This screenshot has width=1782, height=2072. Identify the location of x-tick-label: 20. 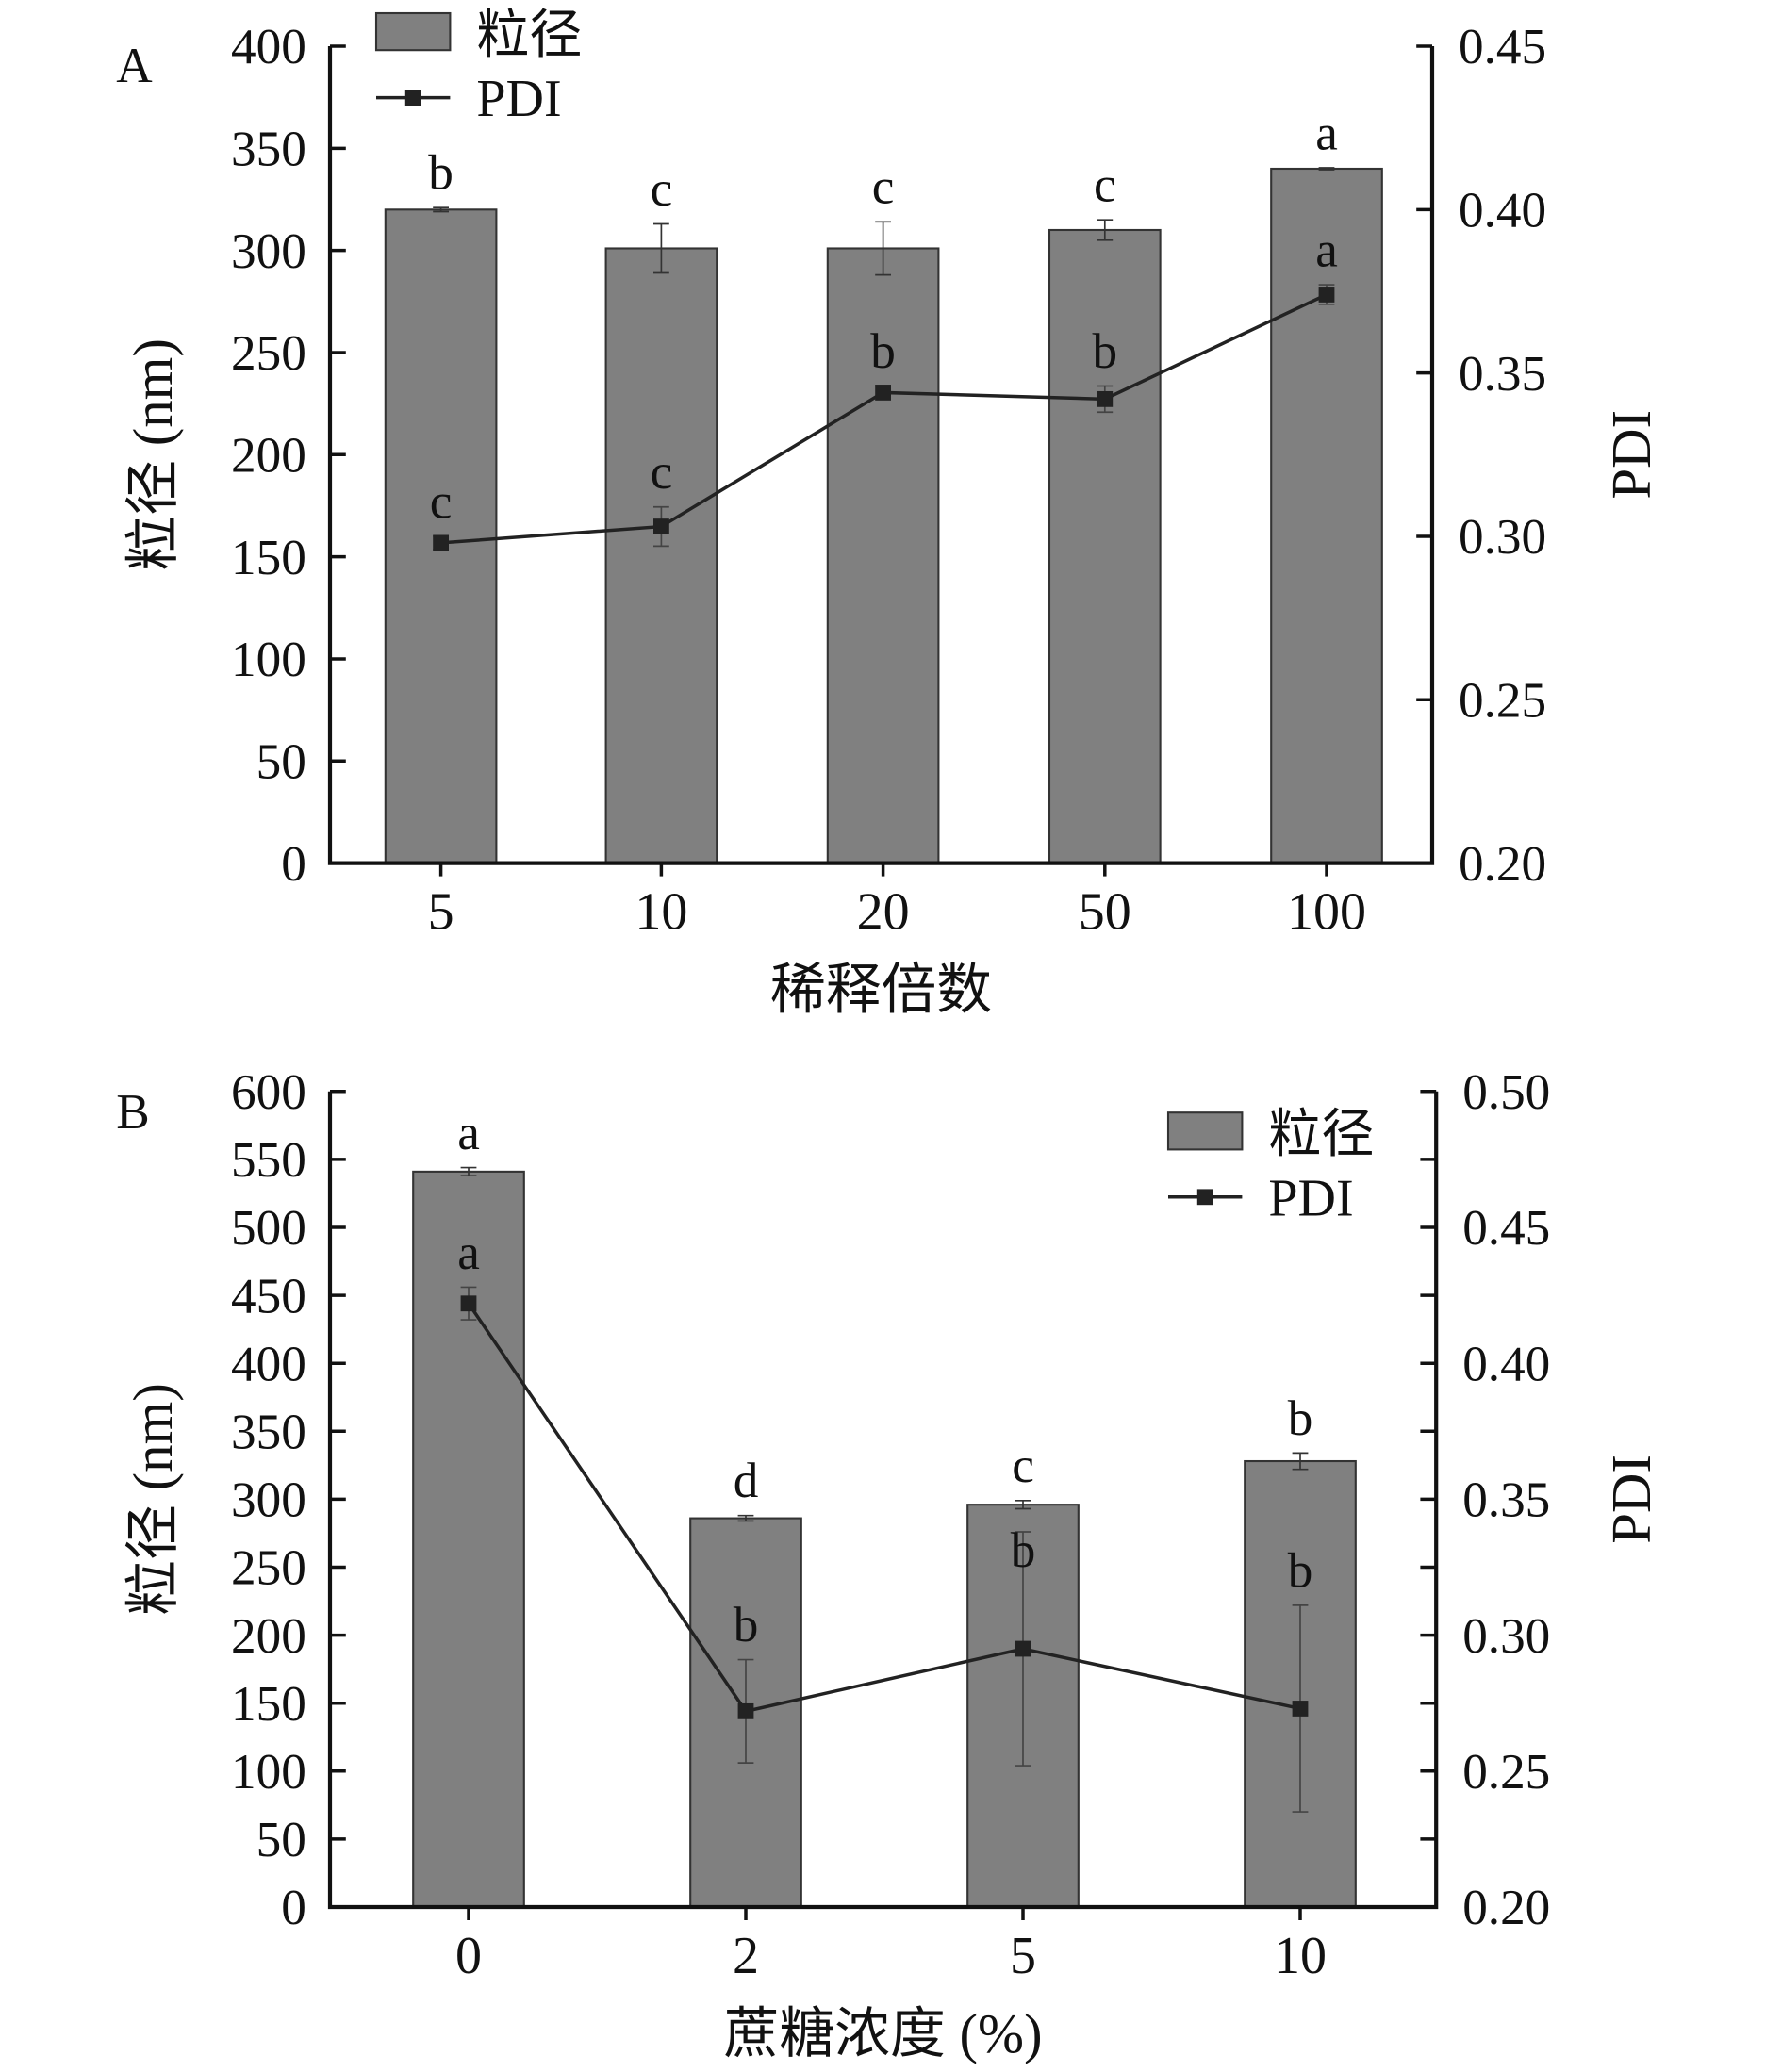
(883, 912).